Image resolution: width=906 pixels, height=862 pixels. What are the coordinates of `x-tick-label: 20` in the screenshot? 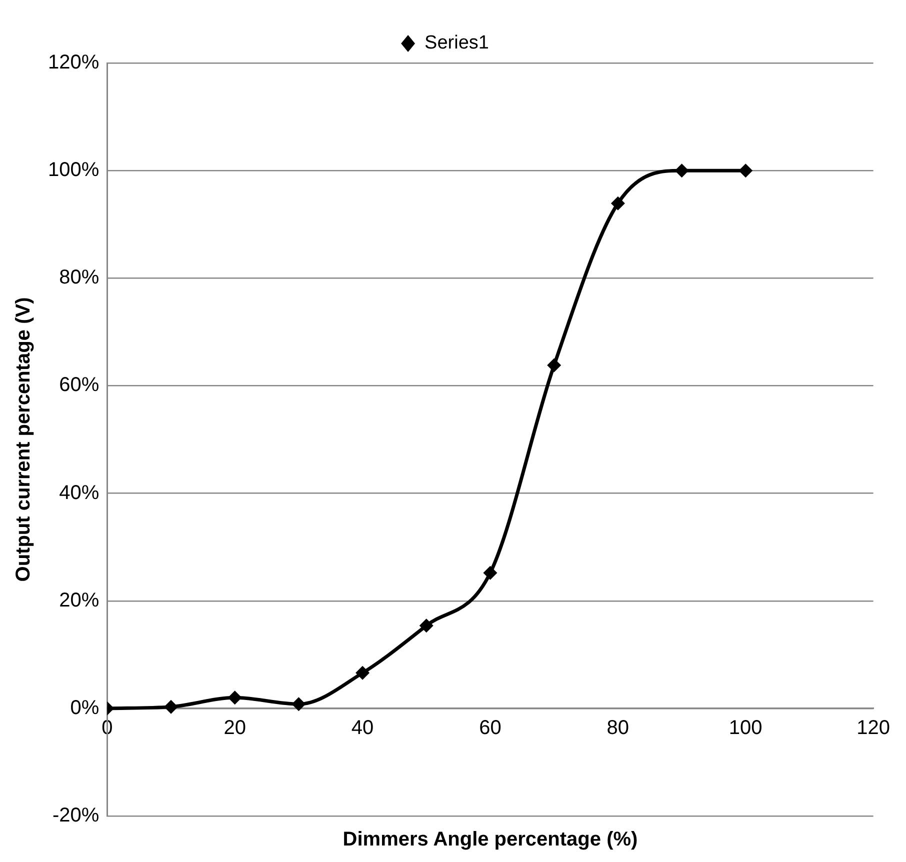 It's located at (235, 727).